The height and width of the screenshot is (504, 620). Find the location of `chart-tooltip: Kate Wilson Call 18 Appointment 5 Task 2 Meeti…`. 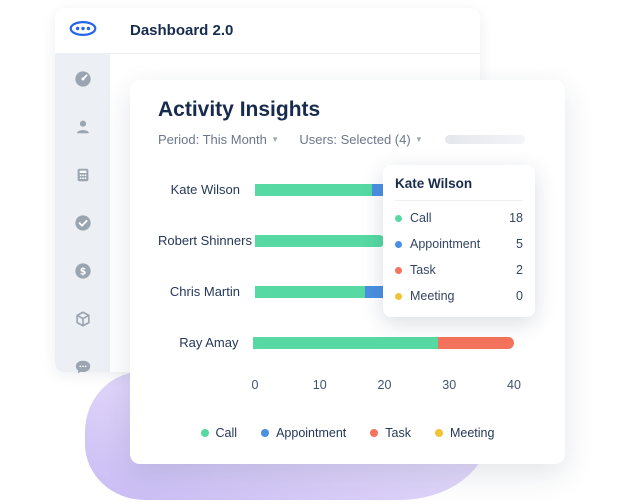

chart-tooltip: Kate Wilson Call 18 Appointment 5 Task 2 Meeti… is located at coordinates (459, 241).